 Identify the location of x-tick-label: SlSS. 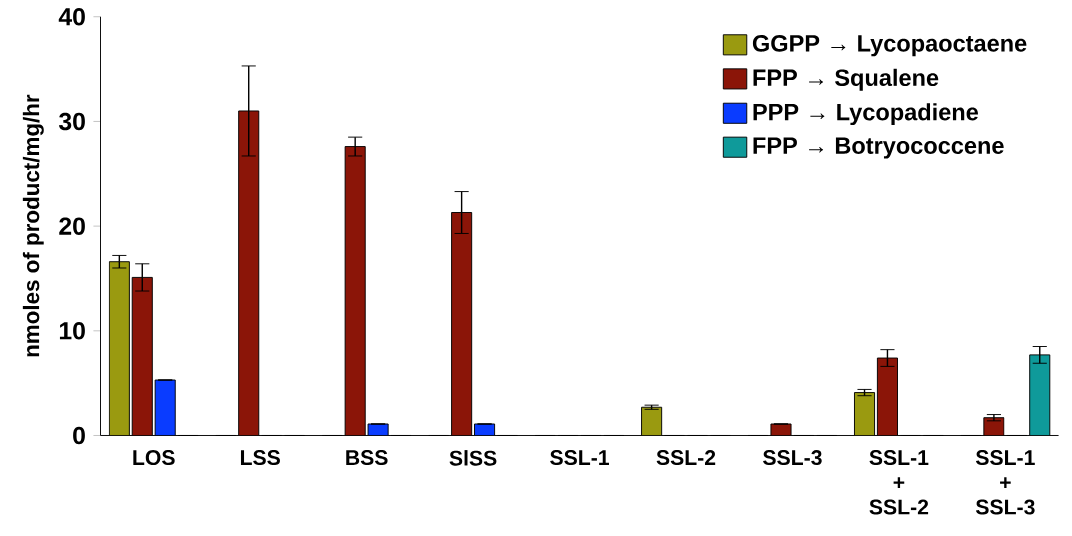
(473, 458).